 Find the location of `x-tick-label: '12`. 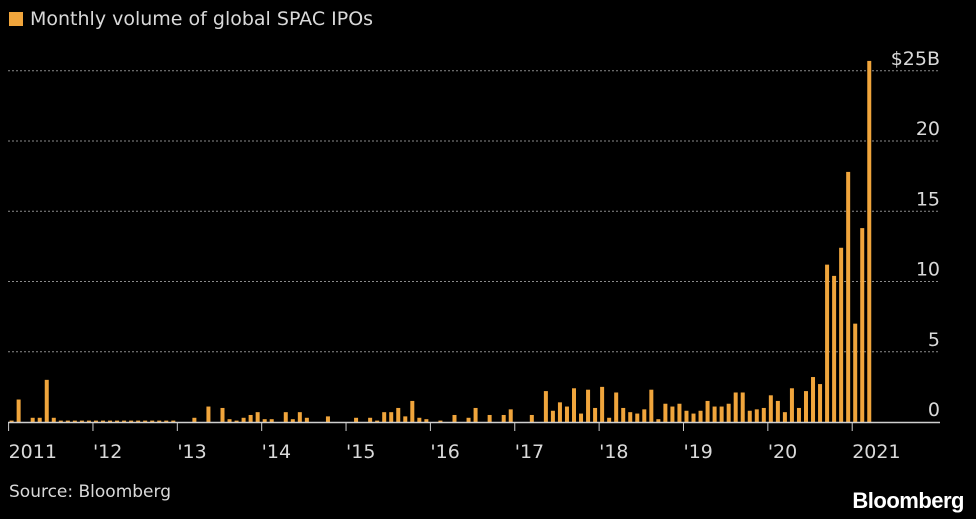

x-tick-label: '12 is located at coordinates (107, 452).